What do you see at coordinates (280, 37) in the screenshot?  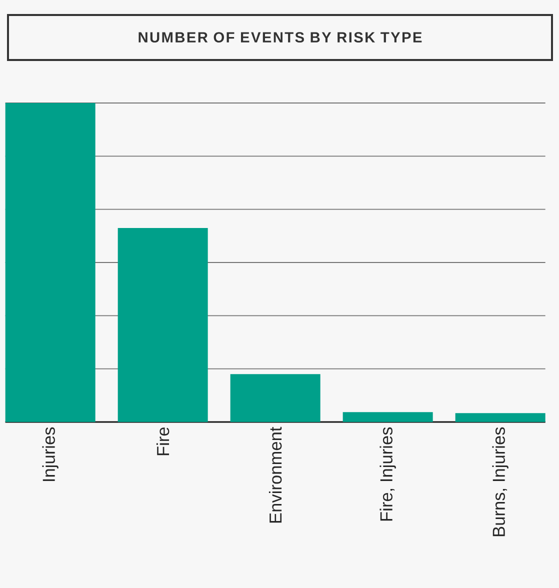 I see `chart-title: NUMBER OF EVENTS BY RISK TYPE` at bounding box center [280, 37].